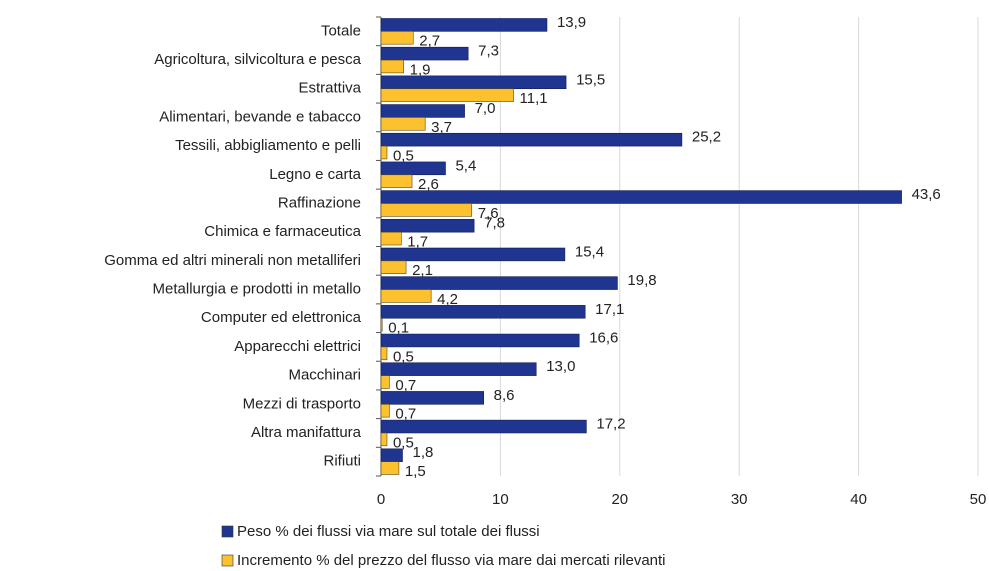 This screenshot has width=989, height=571. What do you see at coordinates (428, 184) in the screenshot?
I see `data-label: 2,6` at bounding box center [428, 184].